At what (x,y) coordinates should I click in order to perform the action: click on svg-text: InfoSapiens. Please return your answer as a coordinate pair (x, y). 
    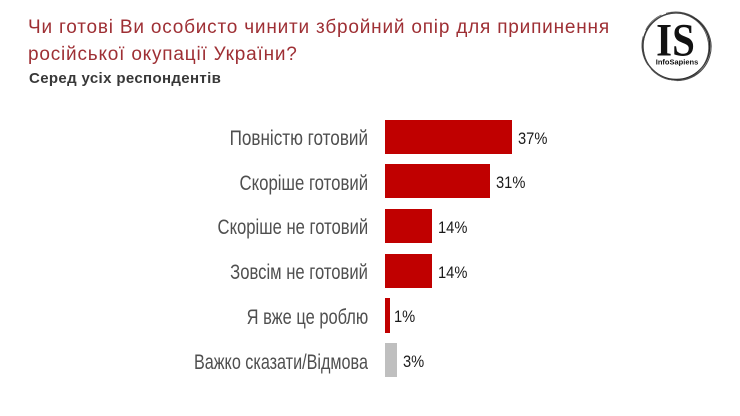
    Looking at the image, I should click on (677, 62).